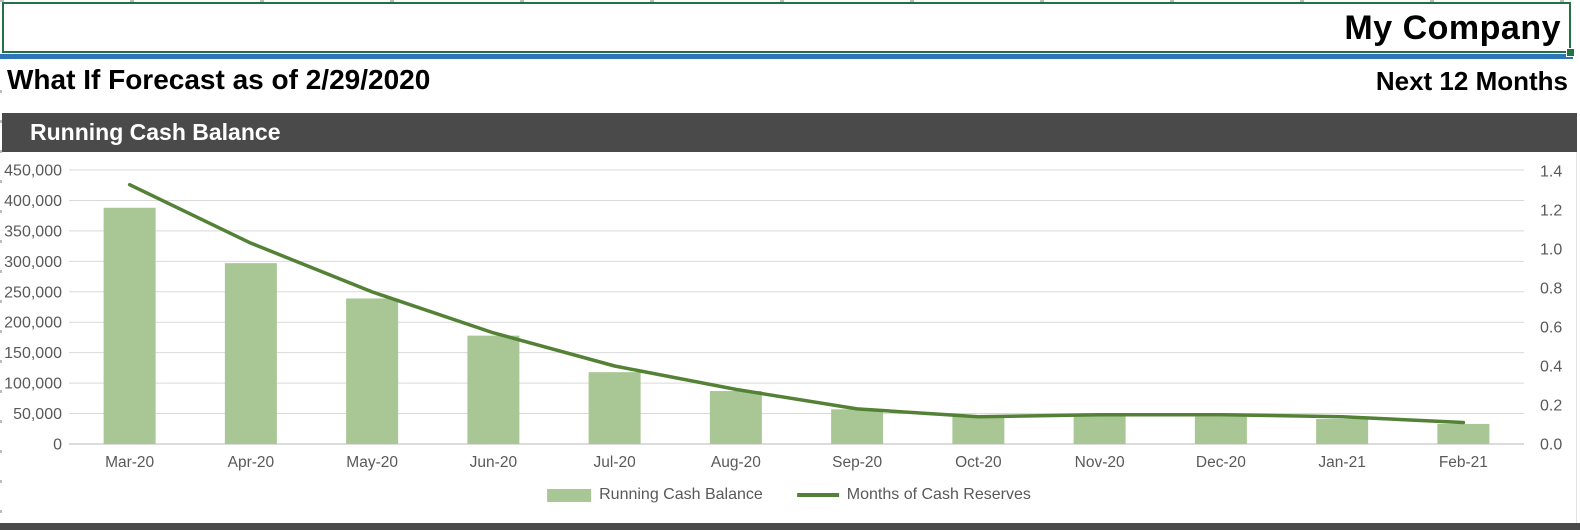 This screenshot has height=530, width=1580. I want to click on left-axis-tick-label: 350,000, so click(33, 231).